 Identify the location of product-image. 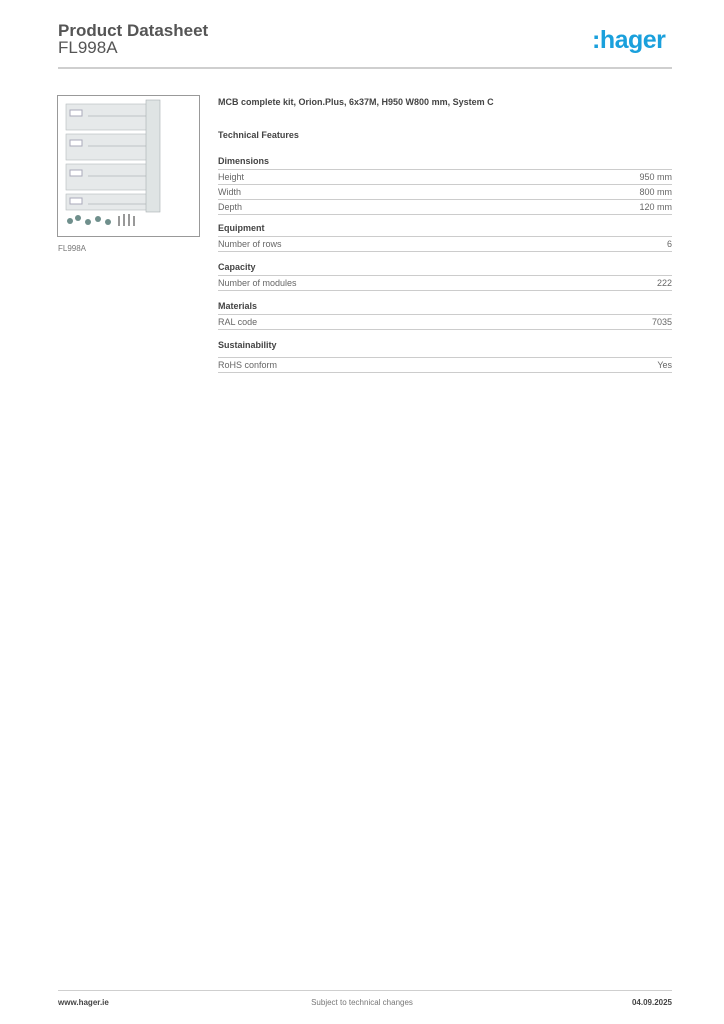
(128, 166).